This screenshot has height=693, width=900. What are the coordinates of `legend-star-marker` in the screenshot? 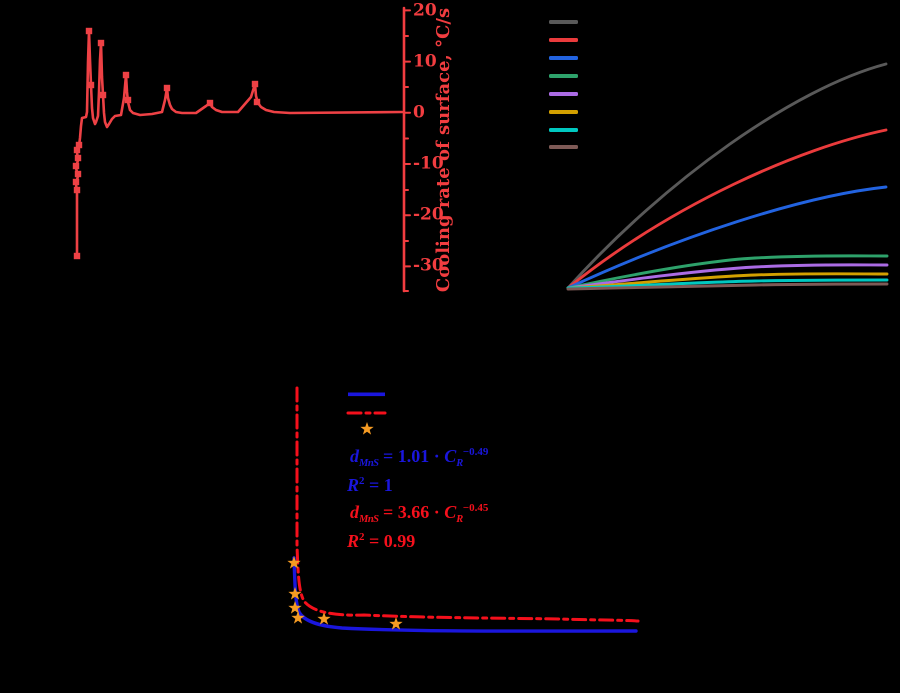 It's located at (367, 428).